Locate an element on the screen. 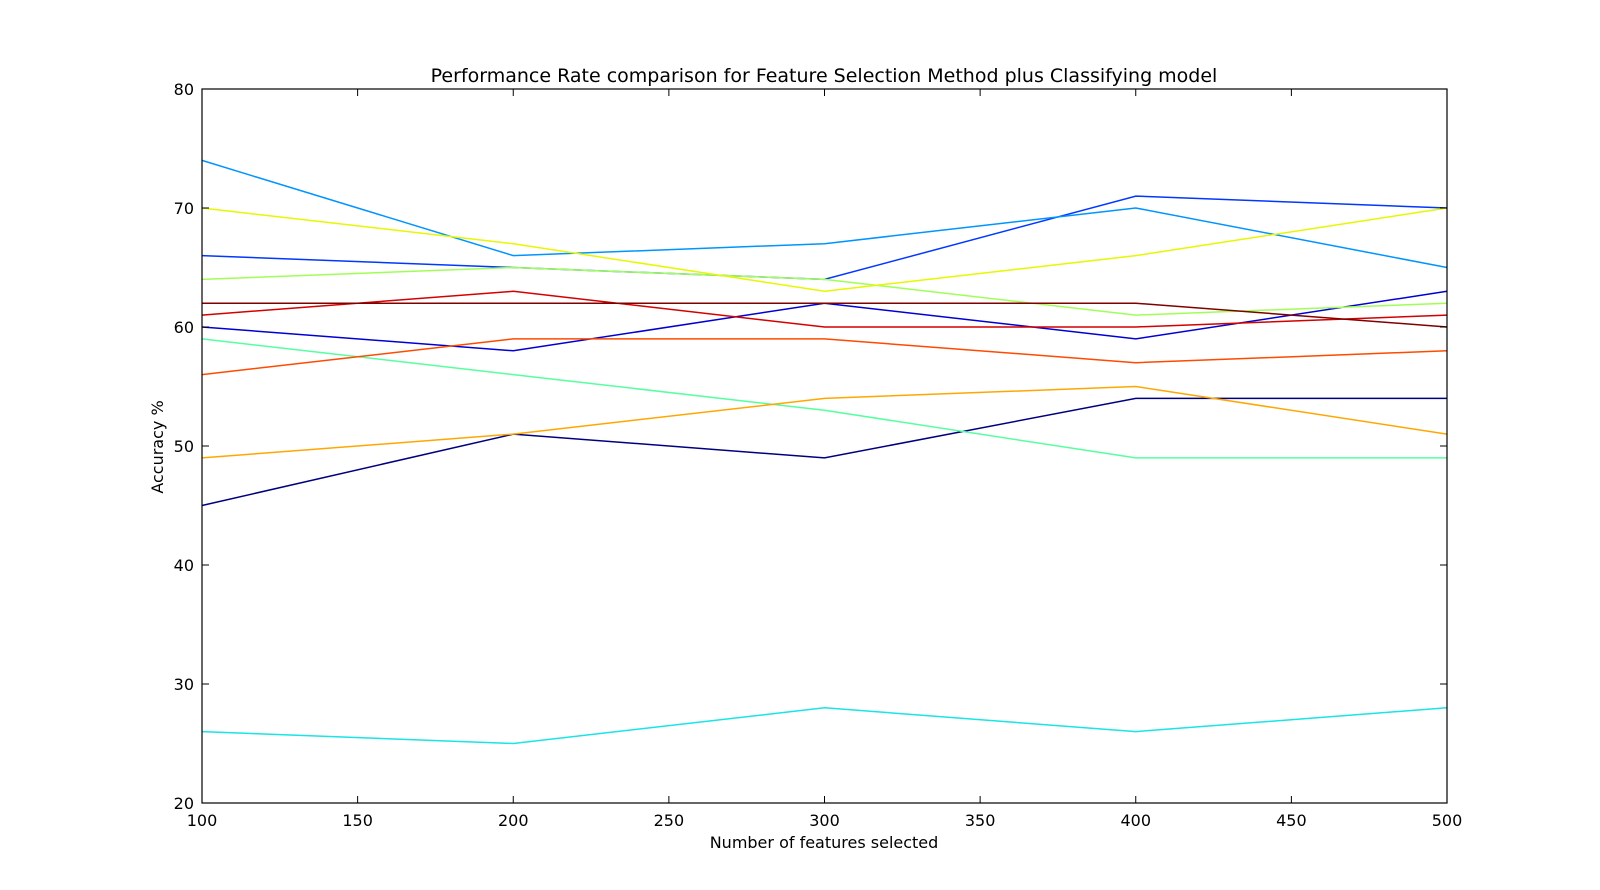 This screenshot has height=890, width=1600. y-tick-label: 20 is located at coordinates (184, 803).